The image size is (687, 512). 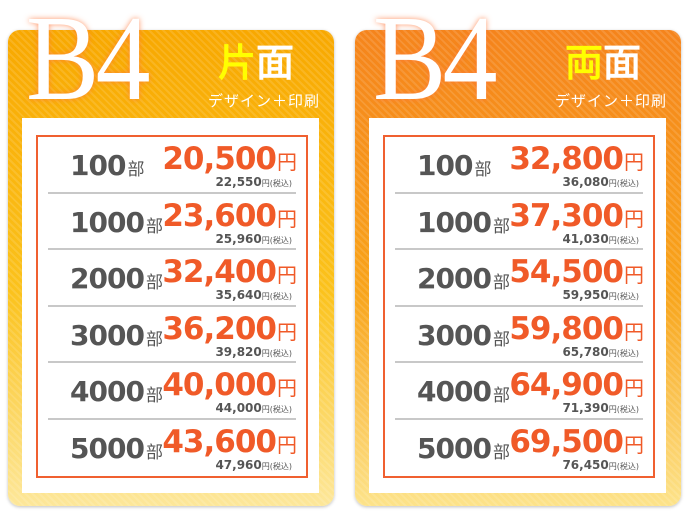 What do you see at coordinates (172, 335) in the screenshot?
I see `price-row: 3000 部 36,200円 39,820円(税込)` at bounding box center [172, 335].